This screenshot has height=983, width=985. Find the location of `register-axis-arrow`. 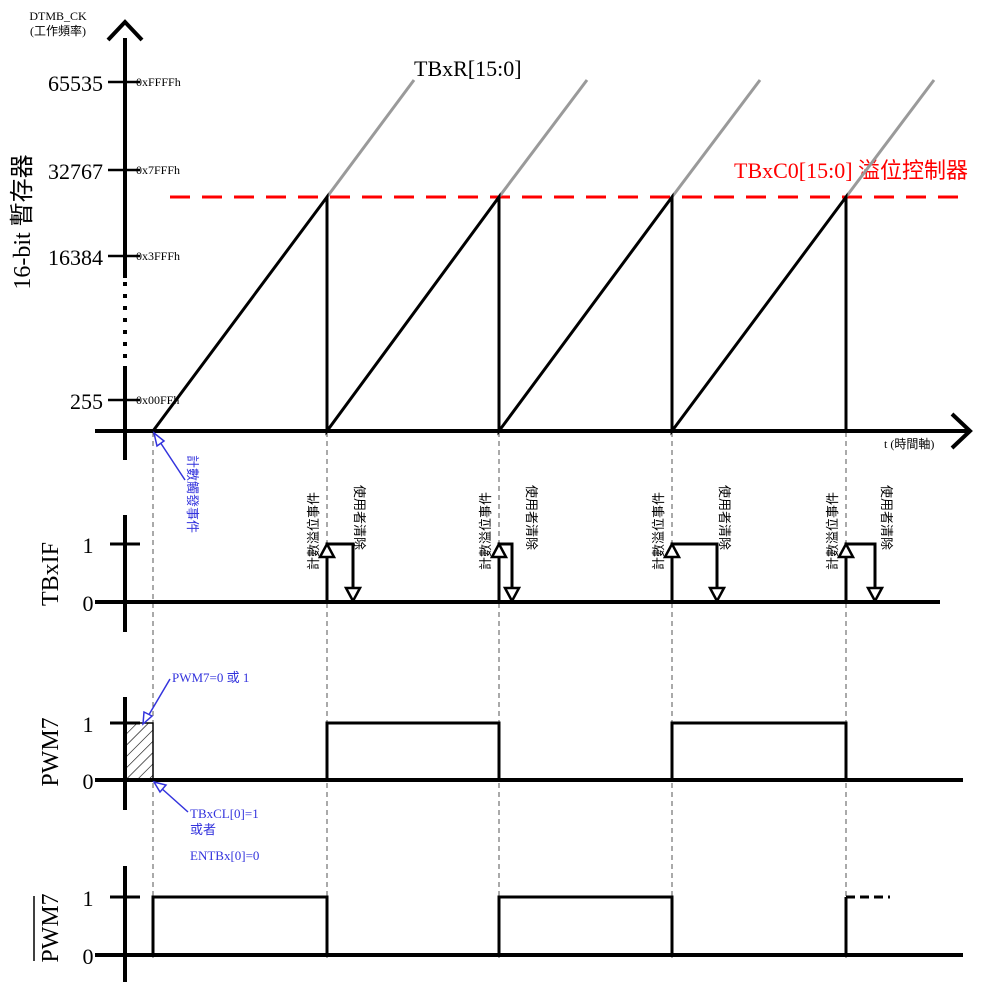

register-axis-arrow is located at coordinates (125, 30).